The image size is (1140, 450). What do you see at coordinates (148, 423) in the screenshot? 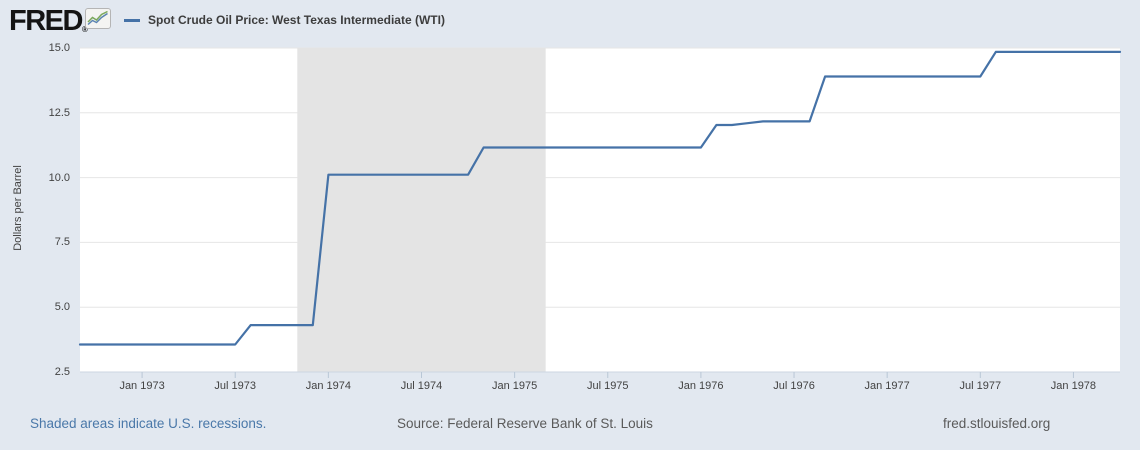
I see `recession-note-link: Shaded areas indicate U.S. recessions.` at bounding box center [148, 423].